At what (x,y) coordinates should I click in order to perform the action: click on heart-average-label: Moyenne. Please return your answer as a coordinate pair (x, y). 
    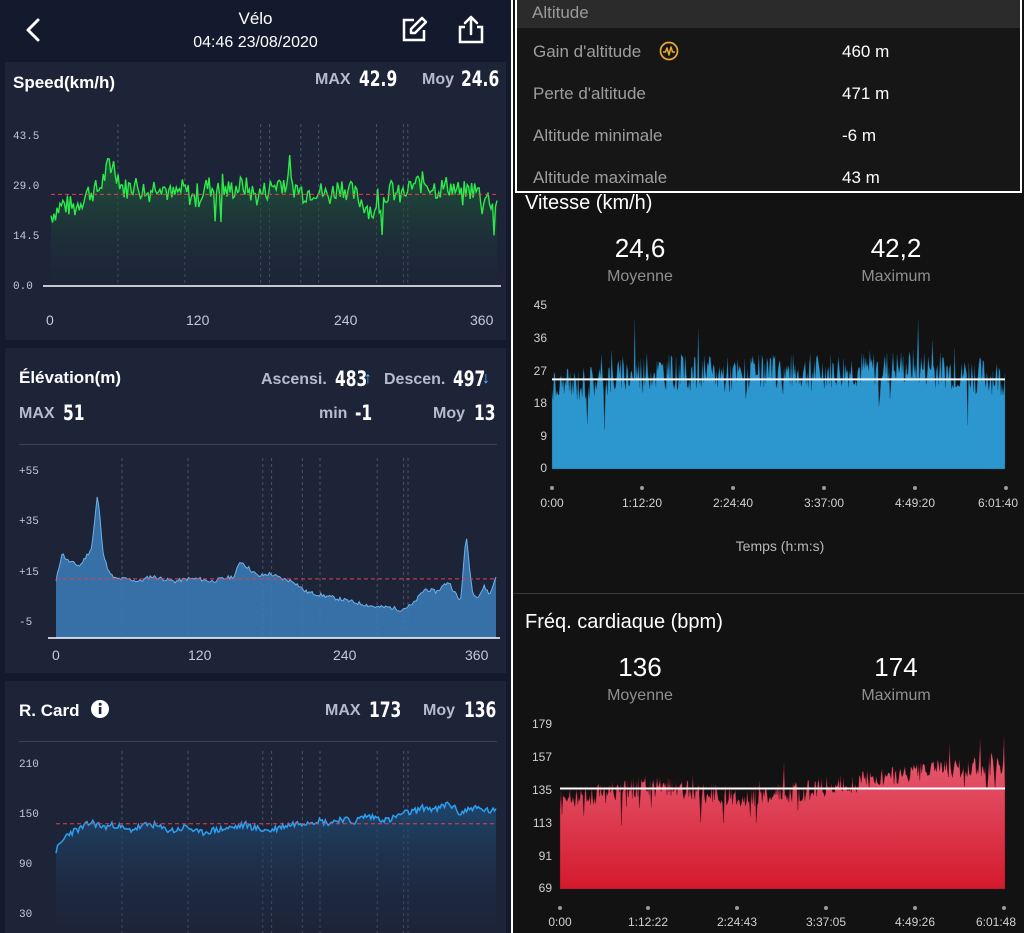
    Looking at the image, I should click on (640, 695).